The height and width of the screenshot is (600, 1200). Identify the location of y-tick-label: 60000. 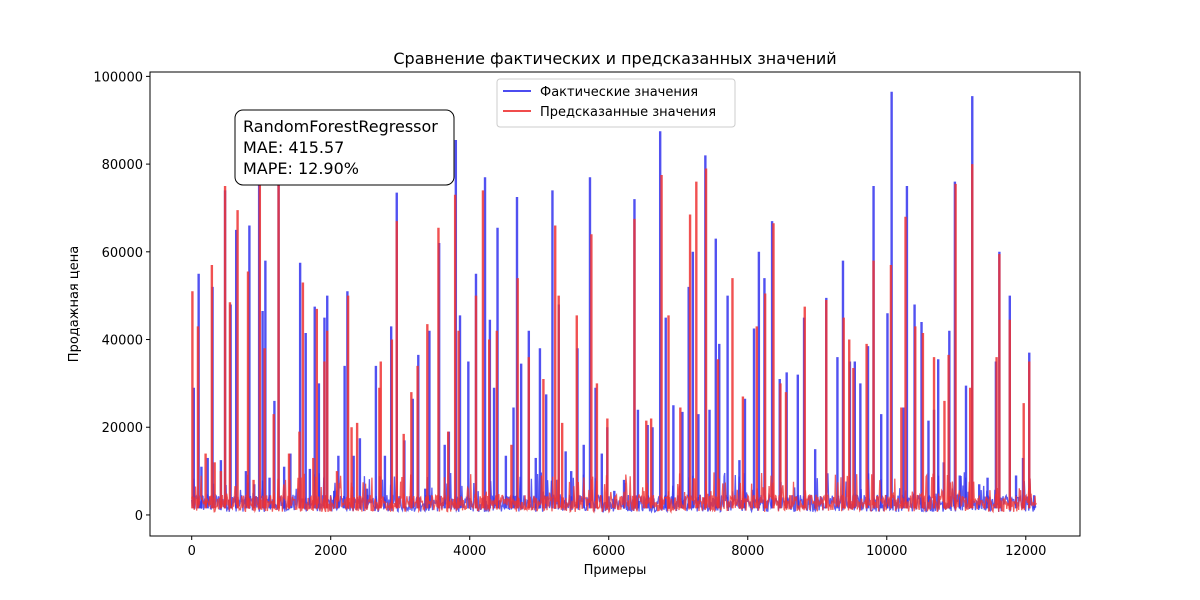
(122, 253).